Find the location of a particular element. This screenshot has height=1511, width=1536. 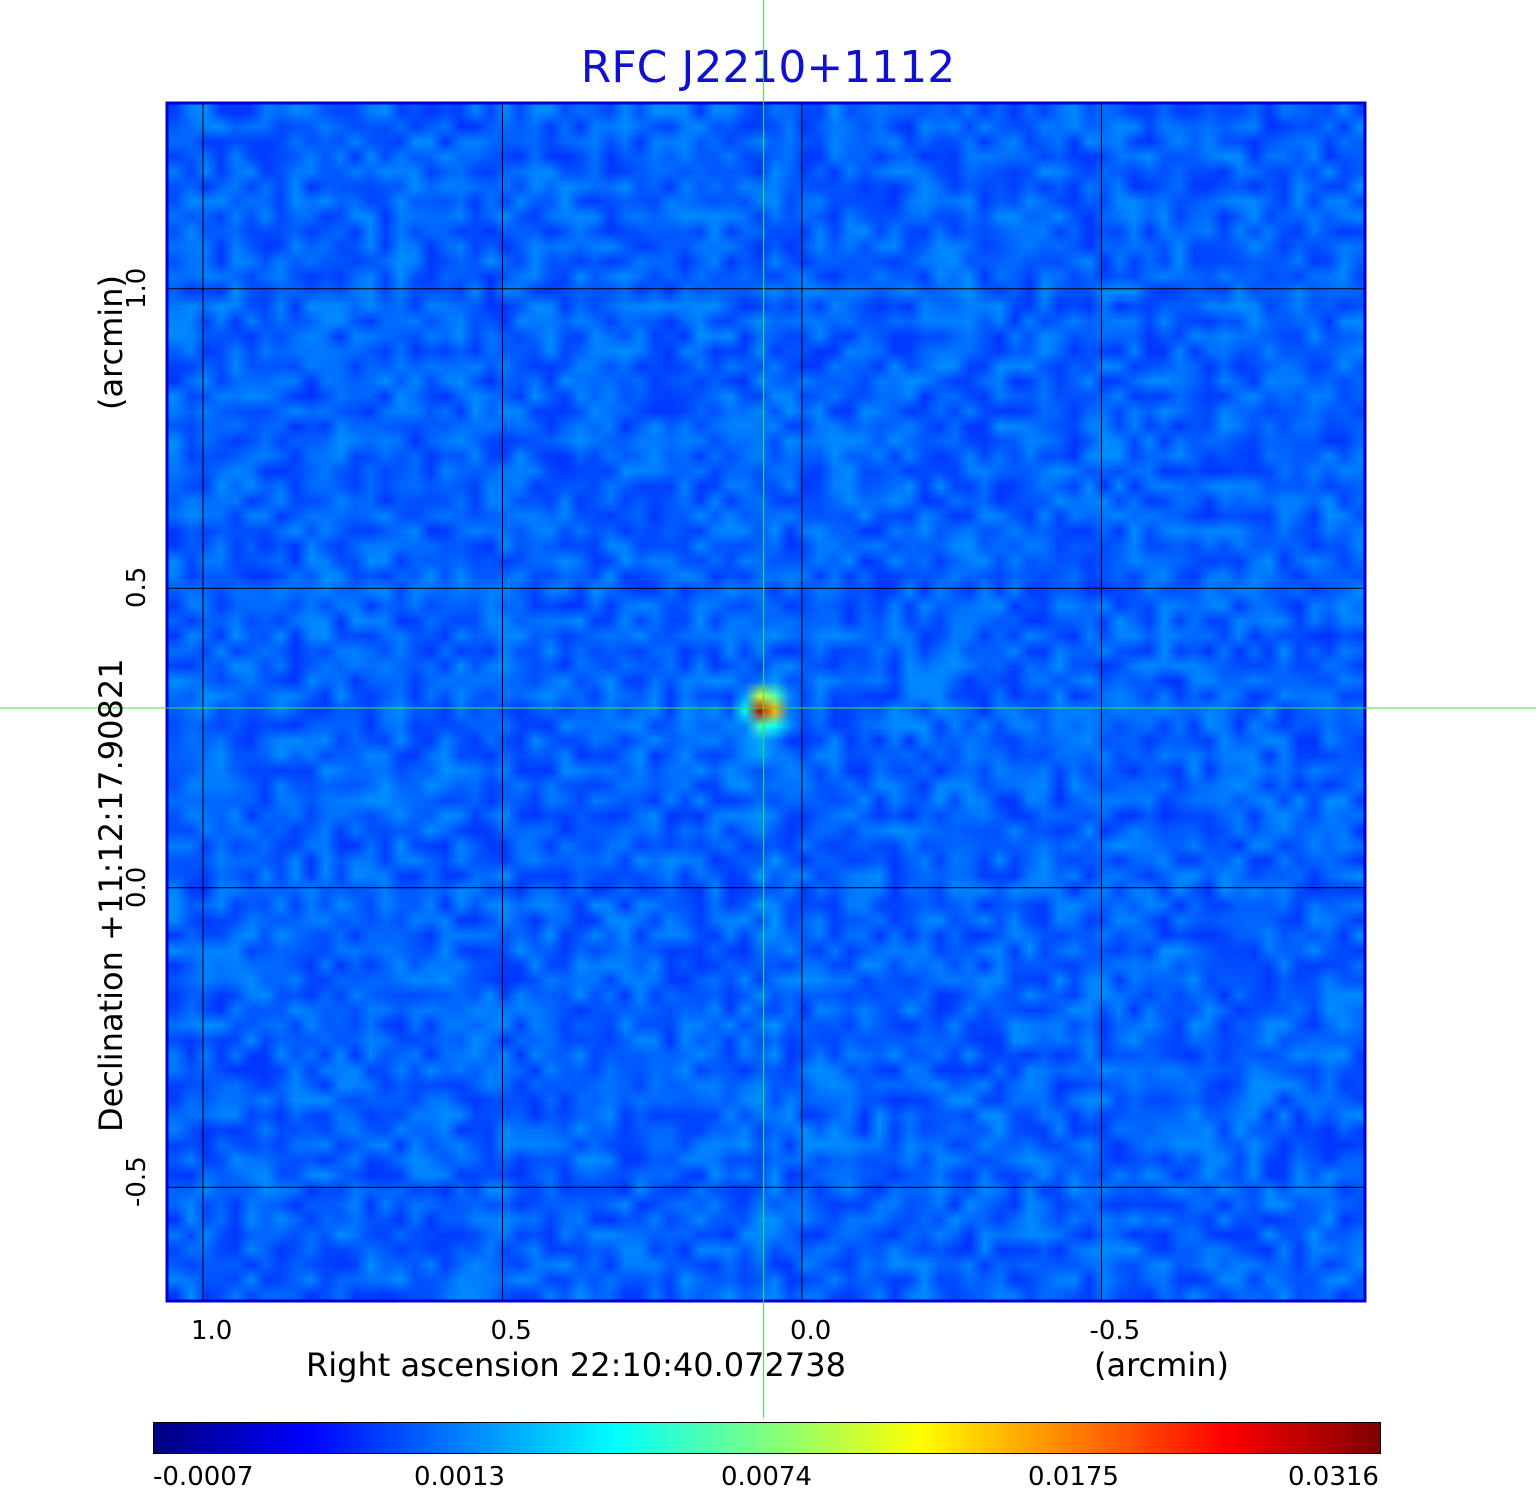

colorbar-tick-label: -0.0007 is located at coordinates (203, 1477).